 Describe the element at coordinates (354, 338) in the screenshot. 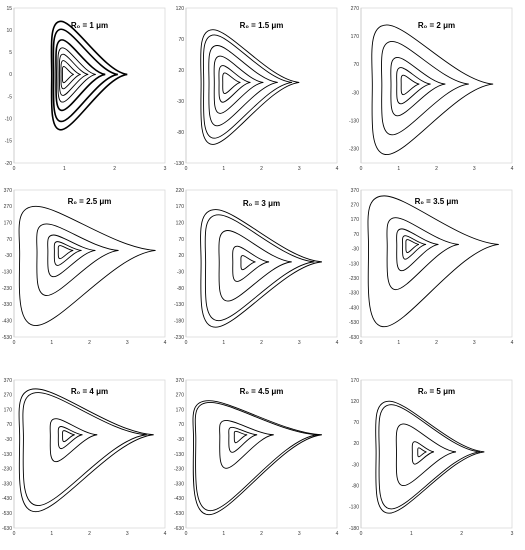

I see `y-tick-label: -630` at that location.